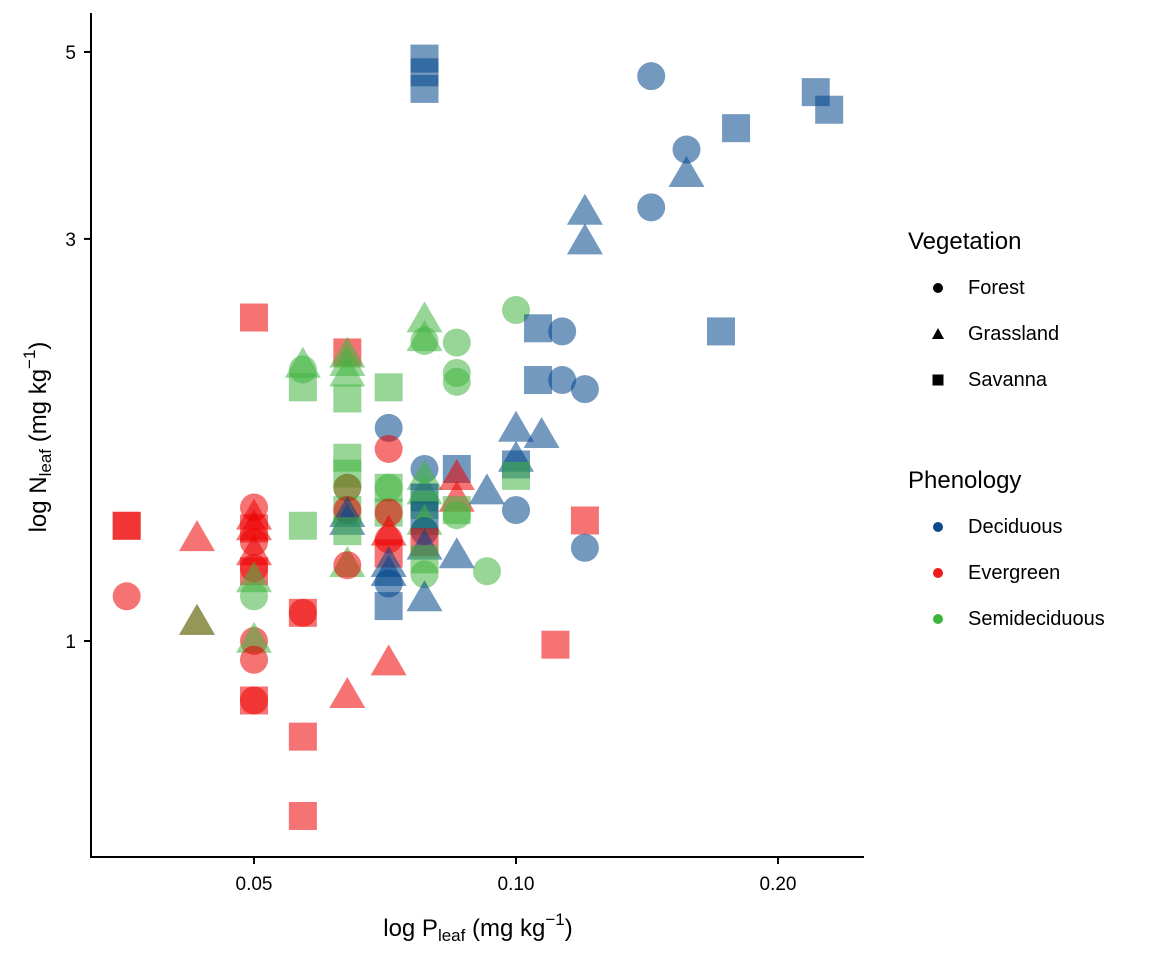  I want to click on circle-icon, so click(938, 288).